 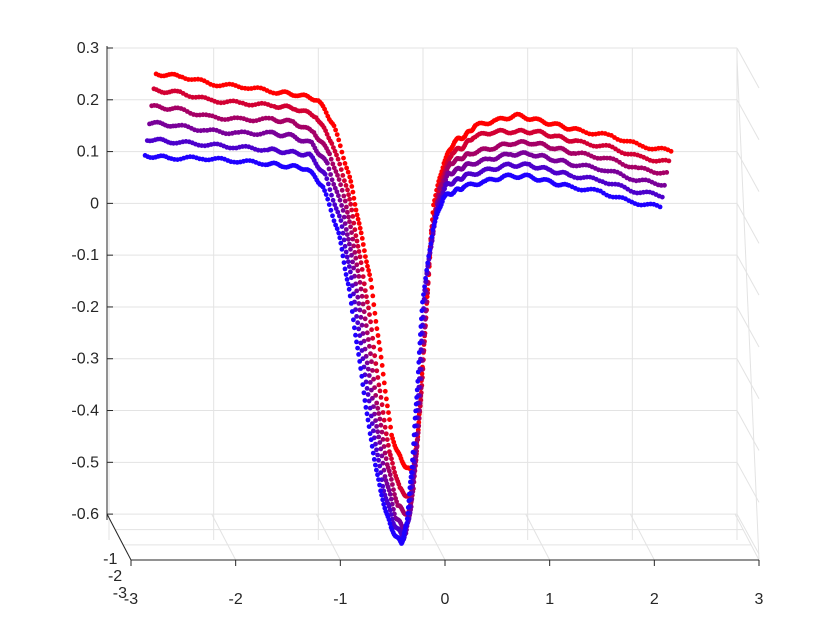 What do you see at coordinates (85, 307) in the screenshot?
I see `z-tick-label: -0.2` at bounding box center [85, 307].